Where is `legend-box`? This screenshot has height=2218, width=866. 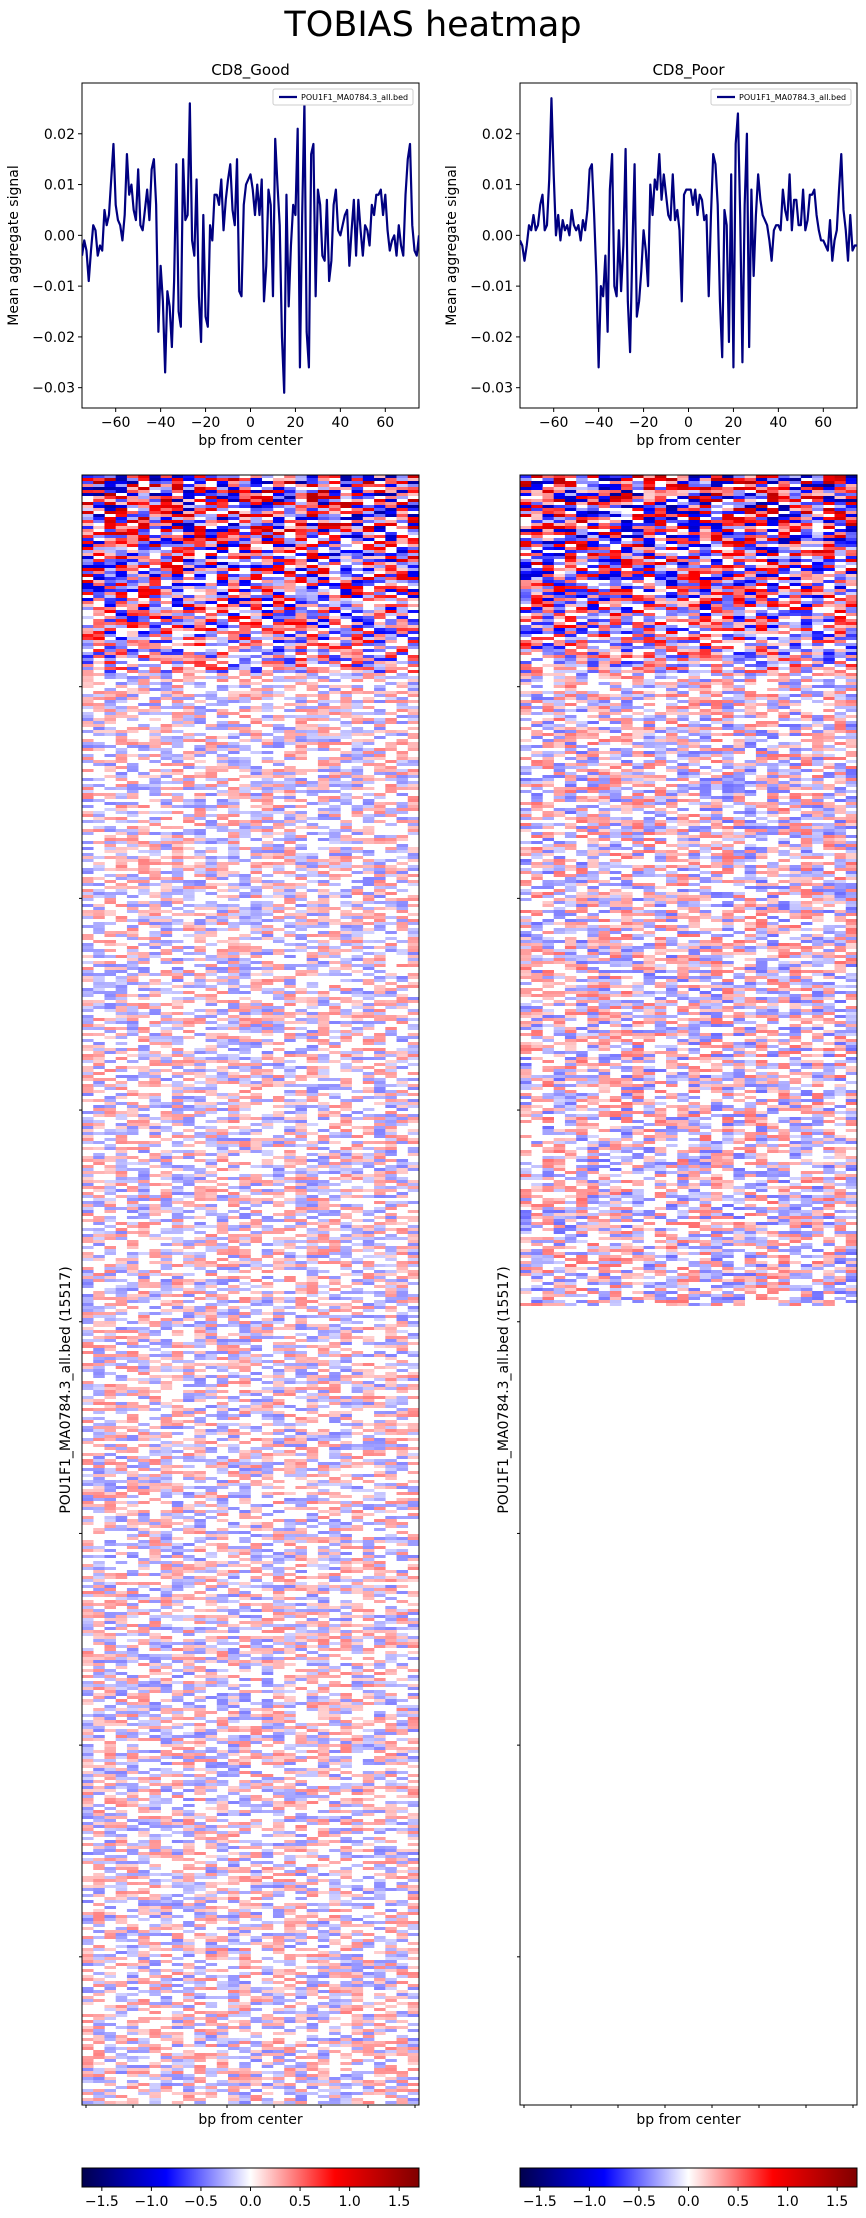 legend-box is located at coordinates (343, 97).